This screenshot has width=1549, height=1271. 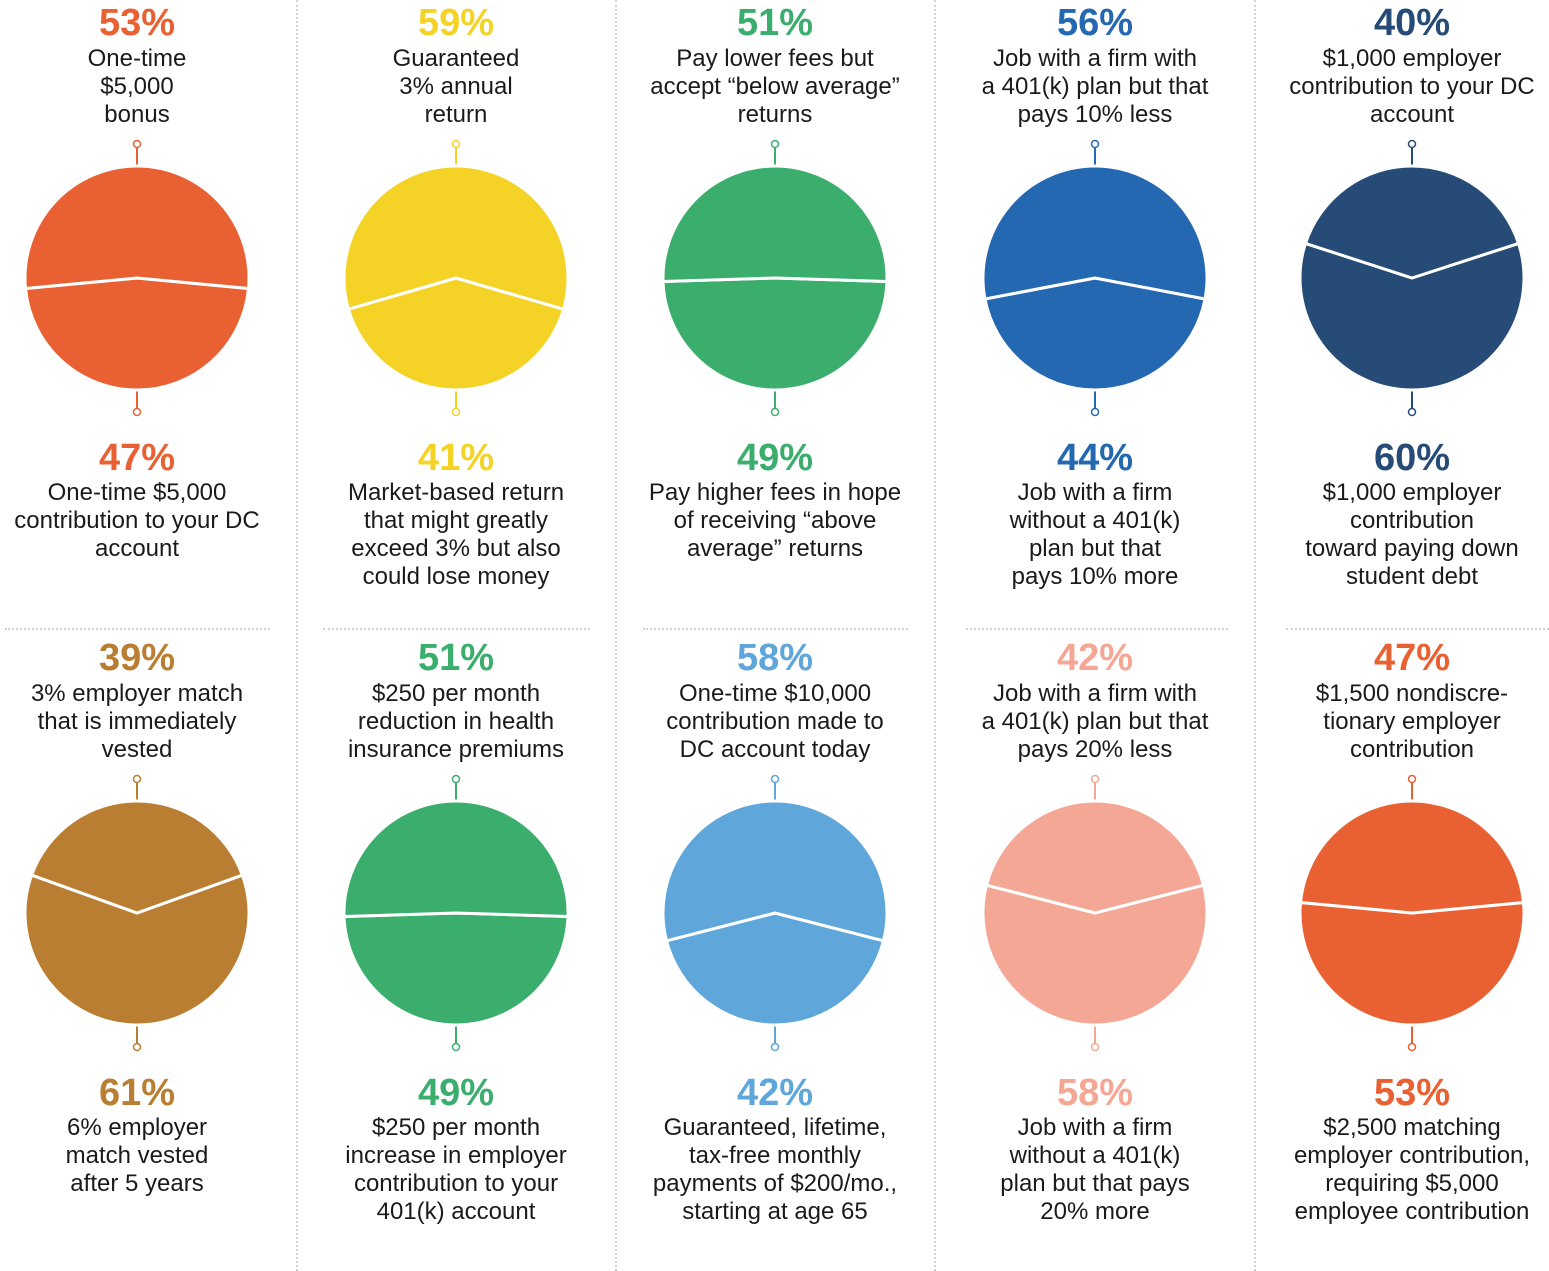 What do you see at coordinates (146, 1156) in the screenshot?
I see `bottom-option-label: 6% employer match vested after 5 years` at bounding box center [146, 1156].